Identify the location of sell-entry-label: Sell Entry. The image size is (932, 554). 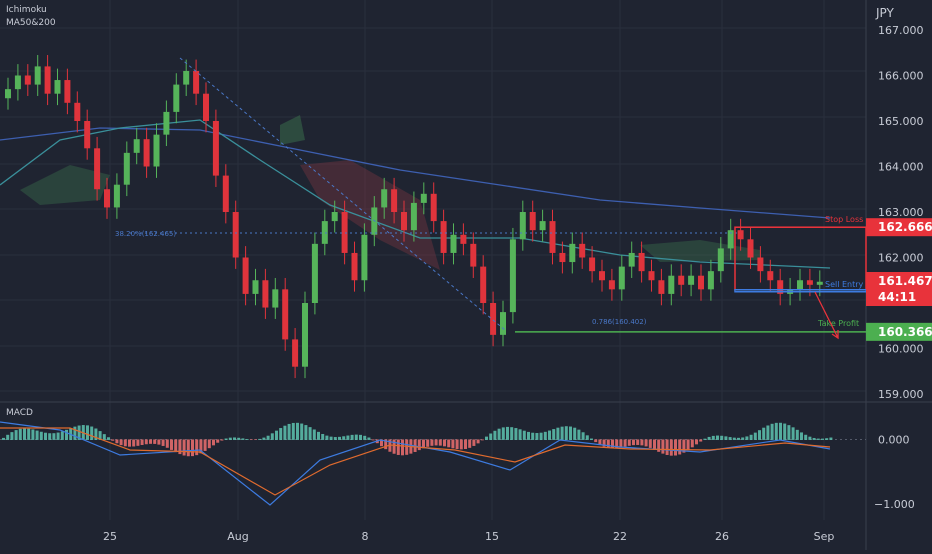
(844, 284).